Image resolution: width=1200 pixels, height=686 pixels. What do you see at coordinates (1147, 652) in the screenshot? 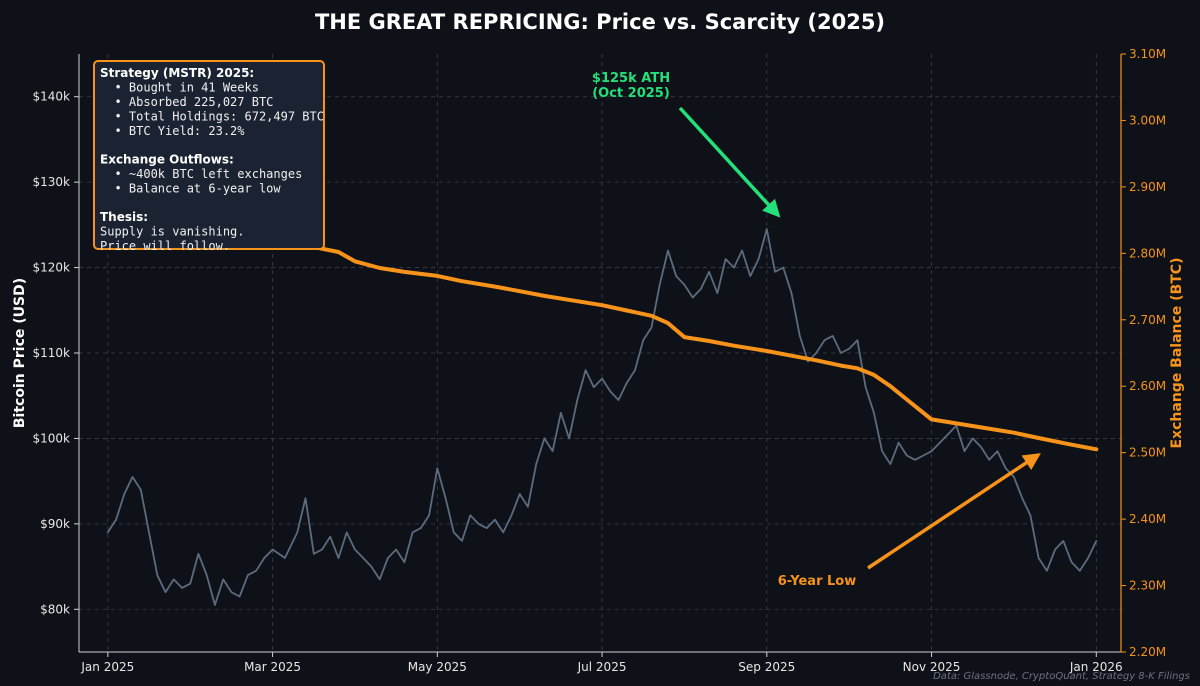
I see `y2-tick-label: 2.20M` at bounding box center [1147, 652].